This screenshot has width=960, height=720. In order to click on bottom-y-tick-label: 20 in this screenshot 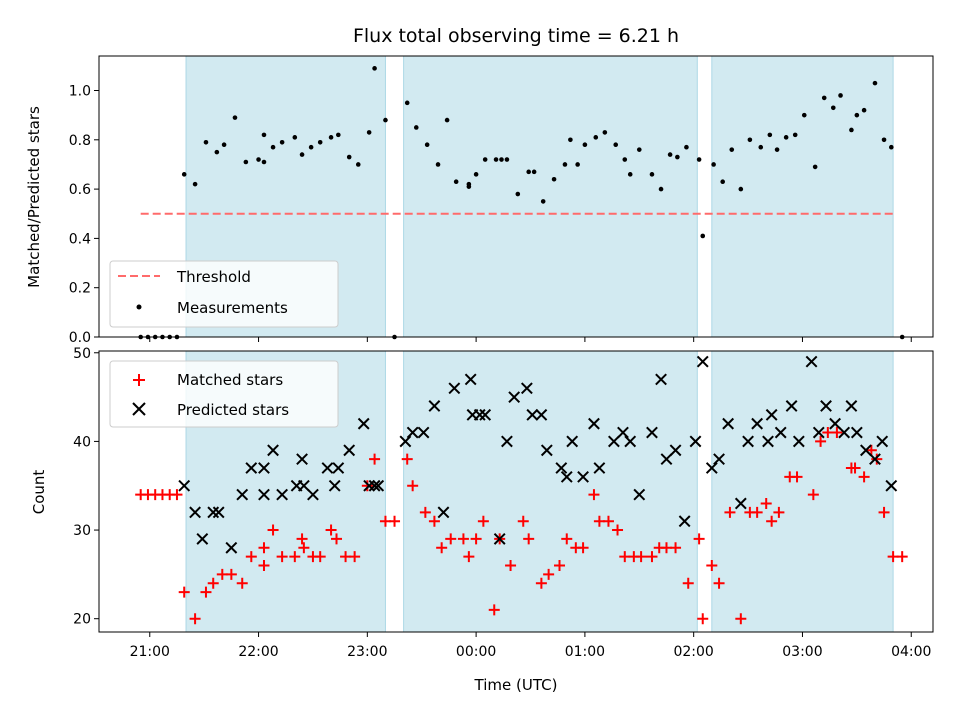, I will do `click(82, 620)`.